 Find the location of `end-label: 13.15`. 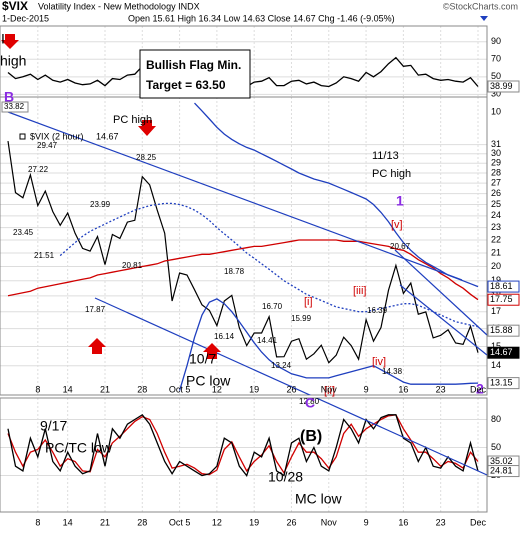

end-label: 13.15 is located at coordinates (501, 382).